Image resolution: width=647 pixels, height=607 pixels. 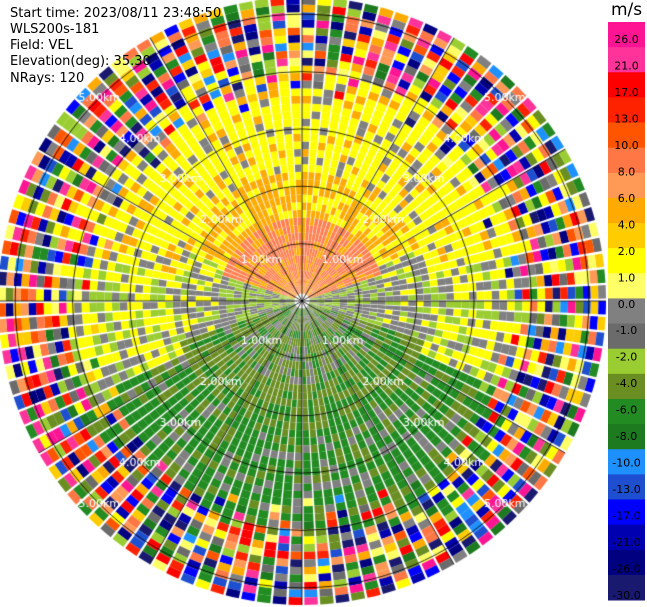 I want to click on field-label: Field: VEL, so click(x=41, y=45).